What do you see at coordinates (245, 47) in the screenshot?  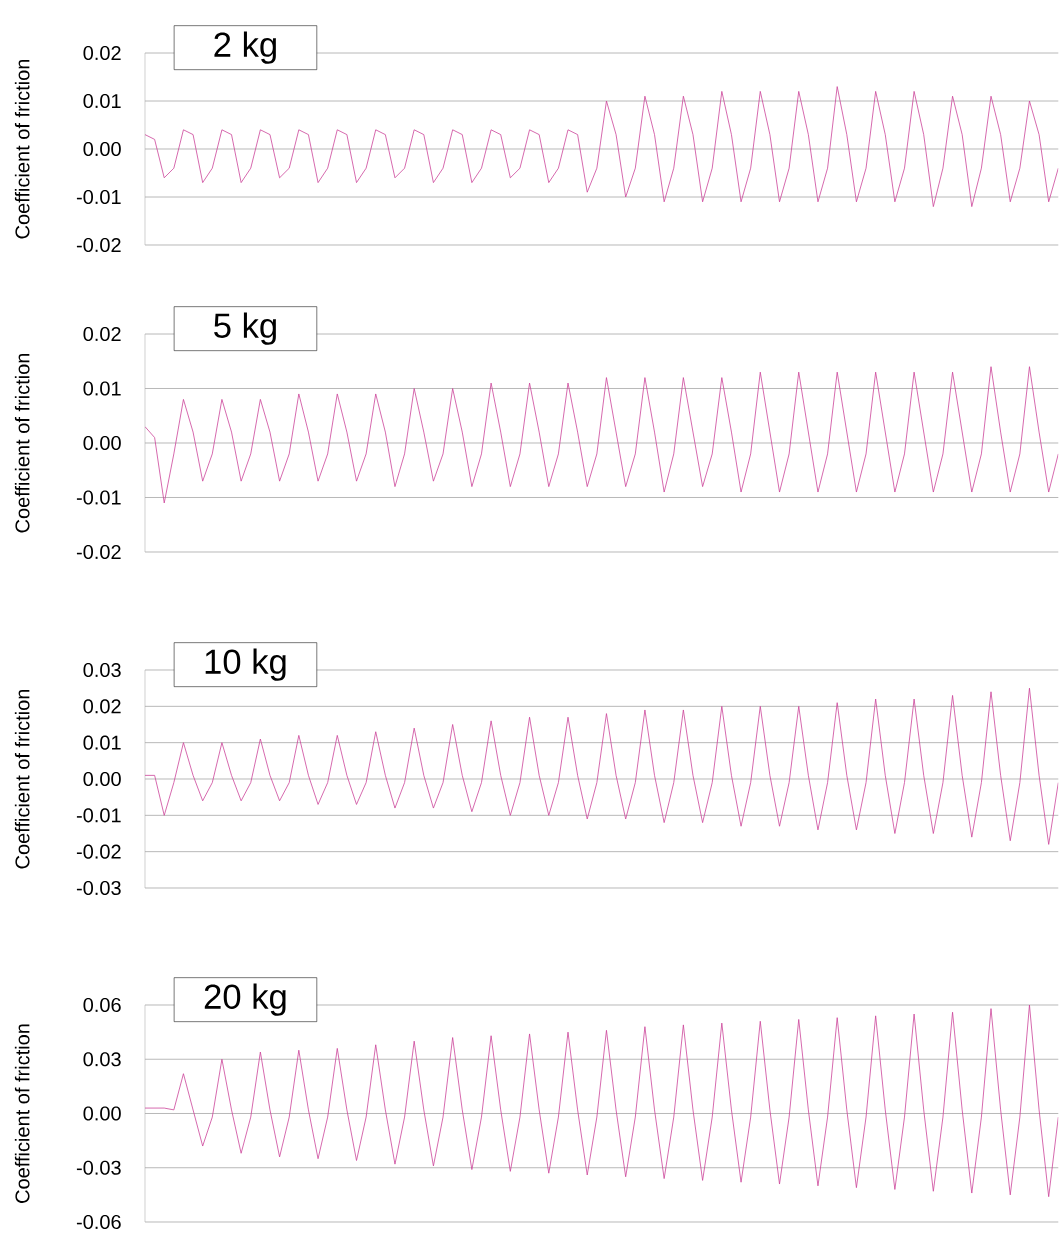 I see `chart-title: 2 kg` at bounding box center [245, 47].